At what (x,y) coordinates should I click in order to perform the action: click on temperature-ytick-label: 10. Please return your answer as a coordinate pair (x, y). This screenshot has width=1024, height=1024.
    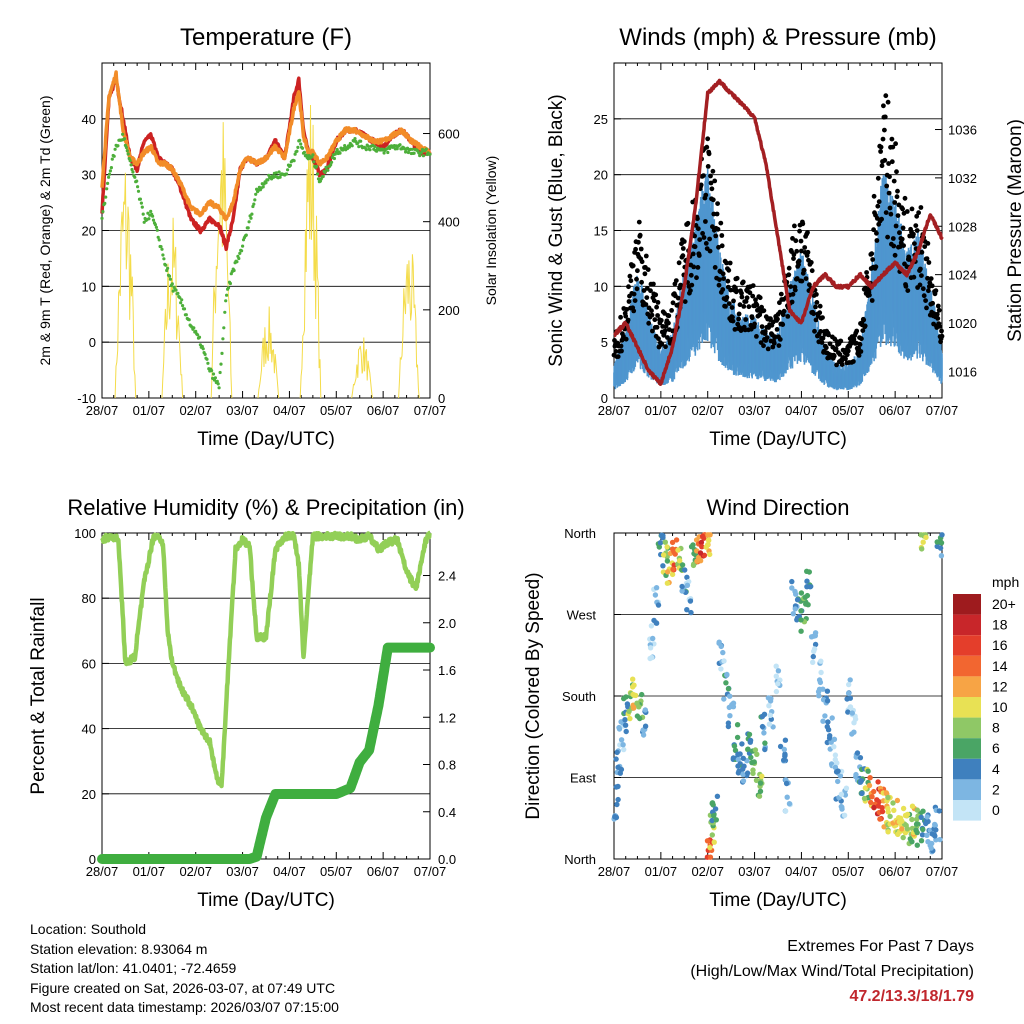
    Looking at the image, I should click on (89, 286).